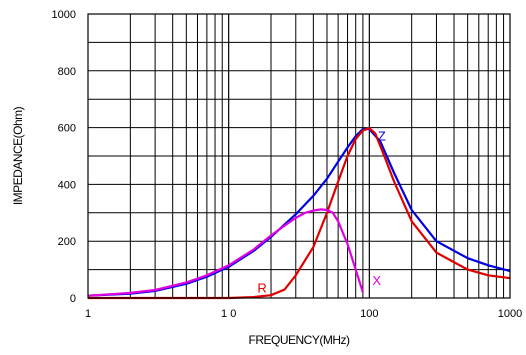  What do you see at coordinates (225, 252) in the screenshot?
I see `series-line-x` at bounding box center [225, 252].